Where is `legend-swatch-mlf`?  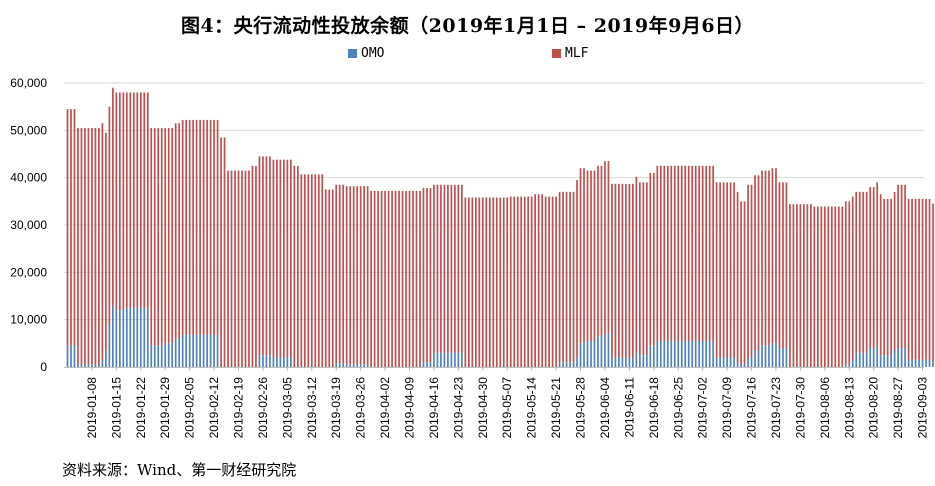 legend-swatch-mlf is located at coordinates (556, 53).